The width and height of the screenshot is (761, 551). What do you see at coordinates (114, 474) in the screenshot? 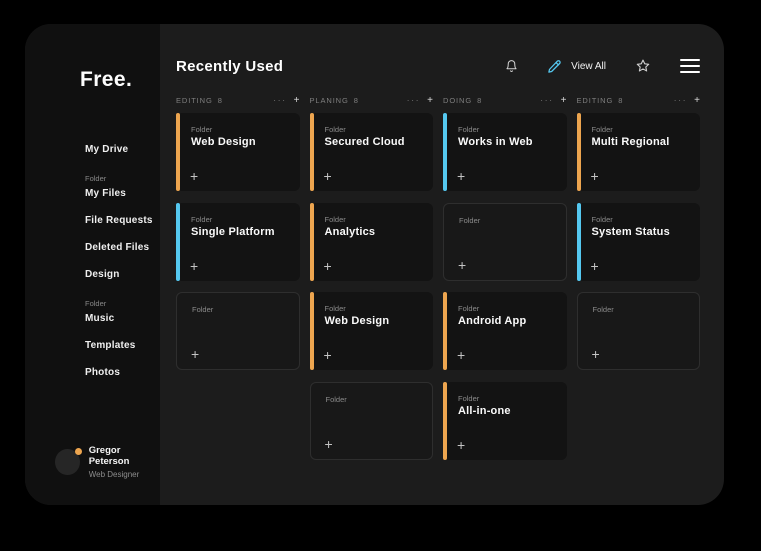
I see `user-role: Web Designer` at bounding box center [114, 474].